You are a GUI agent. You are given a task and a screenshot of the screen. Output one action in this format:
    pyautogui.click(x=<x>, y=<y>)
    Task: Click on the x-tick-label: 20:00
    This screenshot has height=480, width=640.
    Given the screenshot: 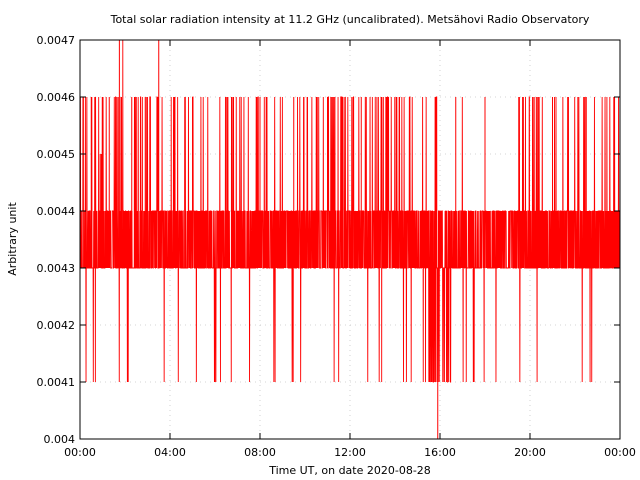 What is the action you would take?
    pyautogui.click(x=530, y=452)
    